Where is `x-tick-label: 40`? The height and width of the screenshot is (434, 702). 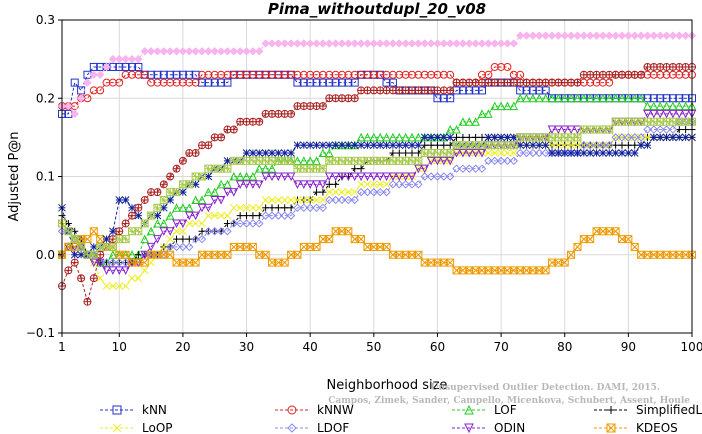
x-tick-label: 40 is located at coordinates (310, 347).